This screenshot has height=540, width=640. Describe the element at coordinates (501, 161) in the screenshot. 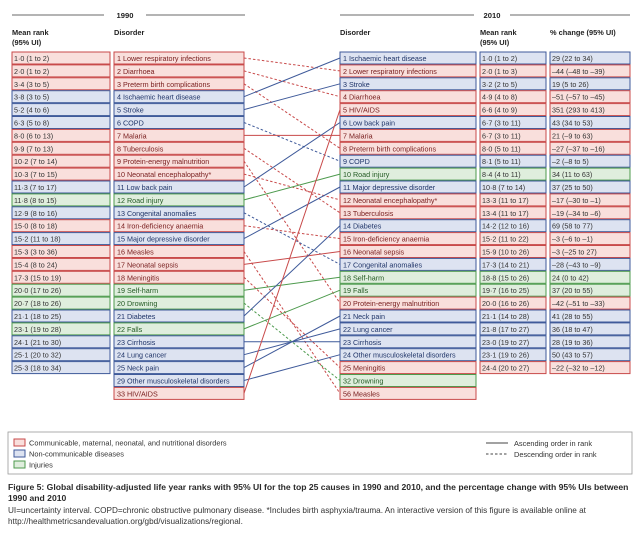

I see `rank-2010-value: 8·1 (5 to 11)` at that location.